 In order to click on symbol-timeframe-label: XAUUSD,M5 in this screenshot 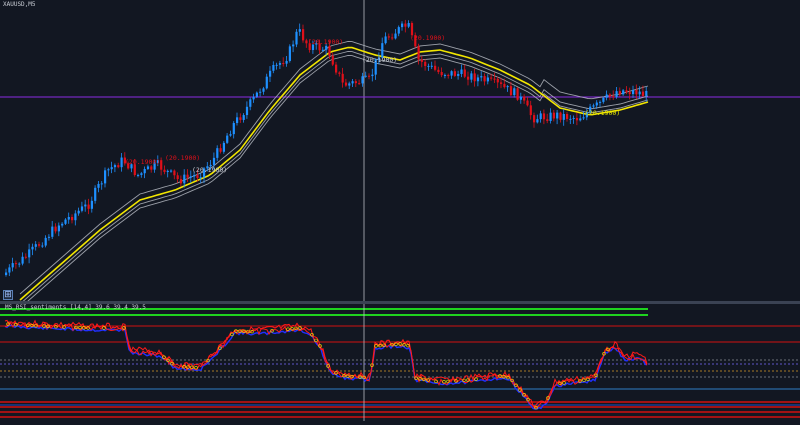, I will do `click(19, 4)`.